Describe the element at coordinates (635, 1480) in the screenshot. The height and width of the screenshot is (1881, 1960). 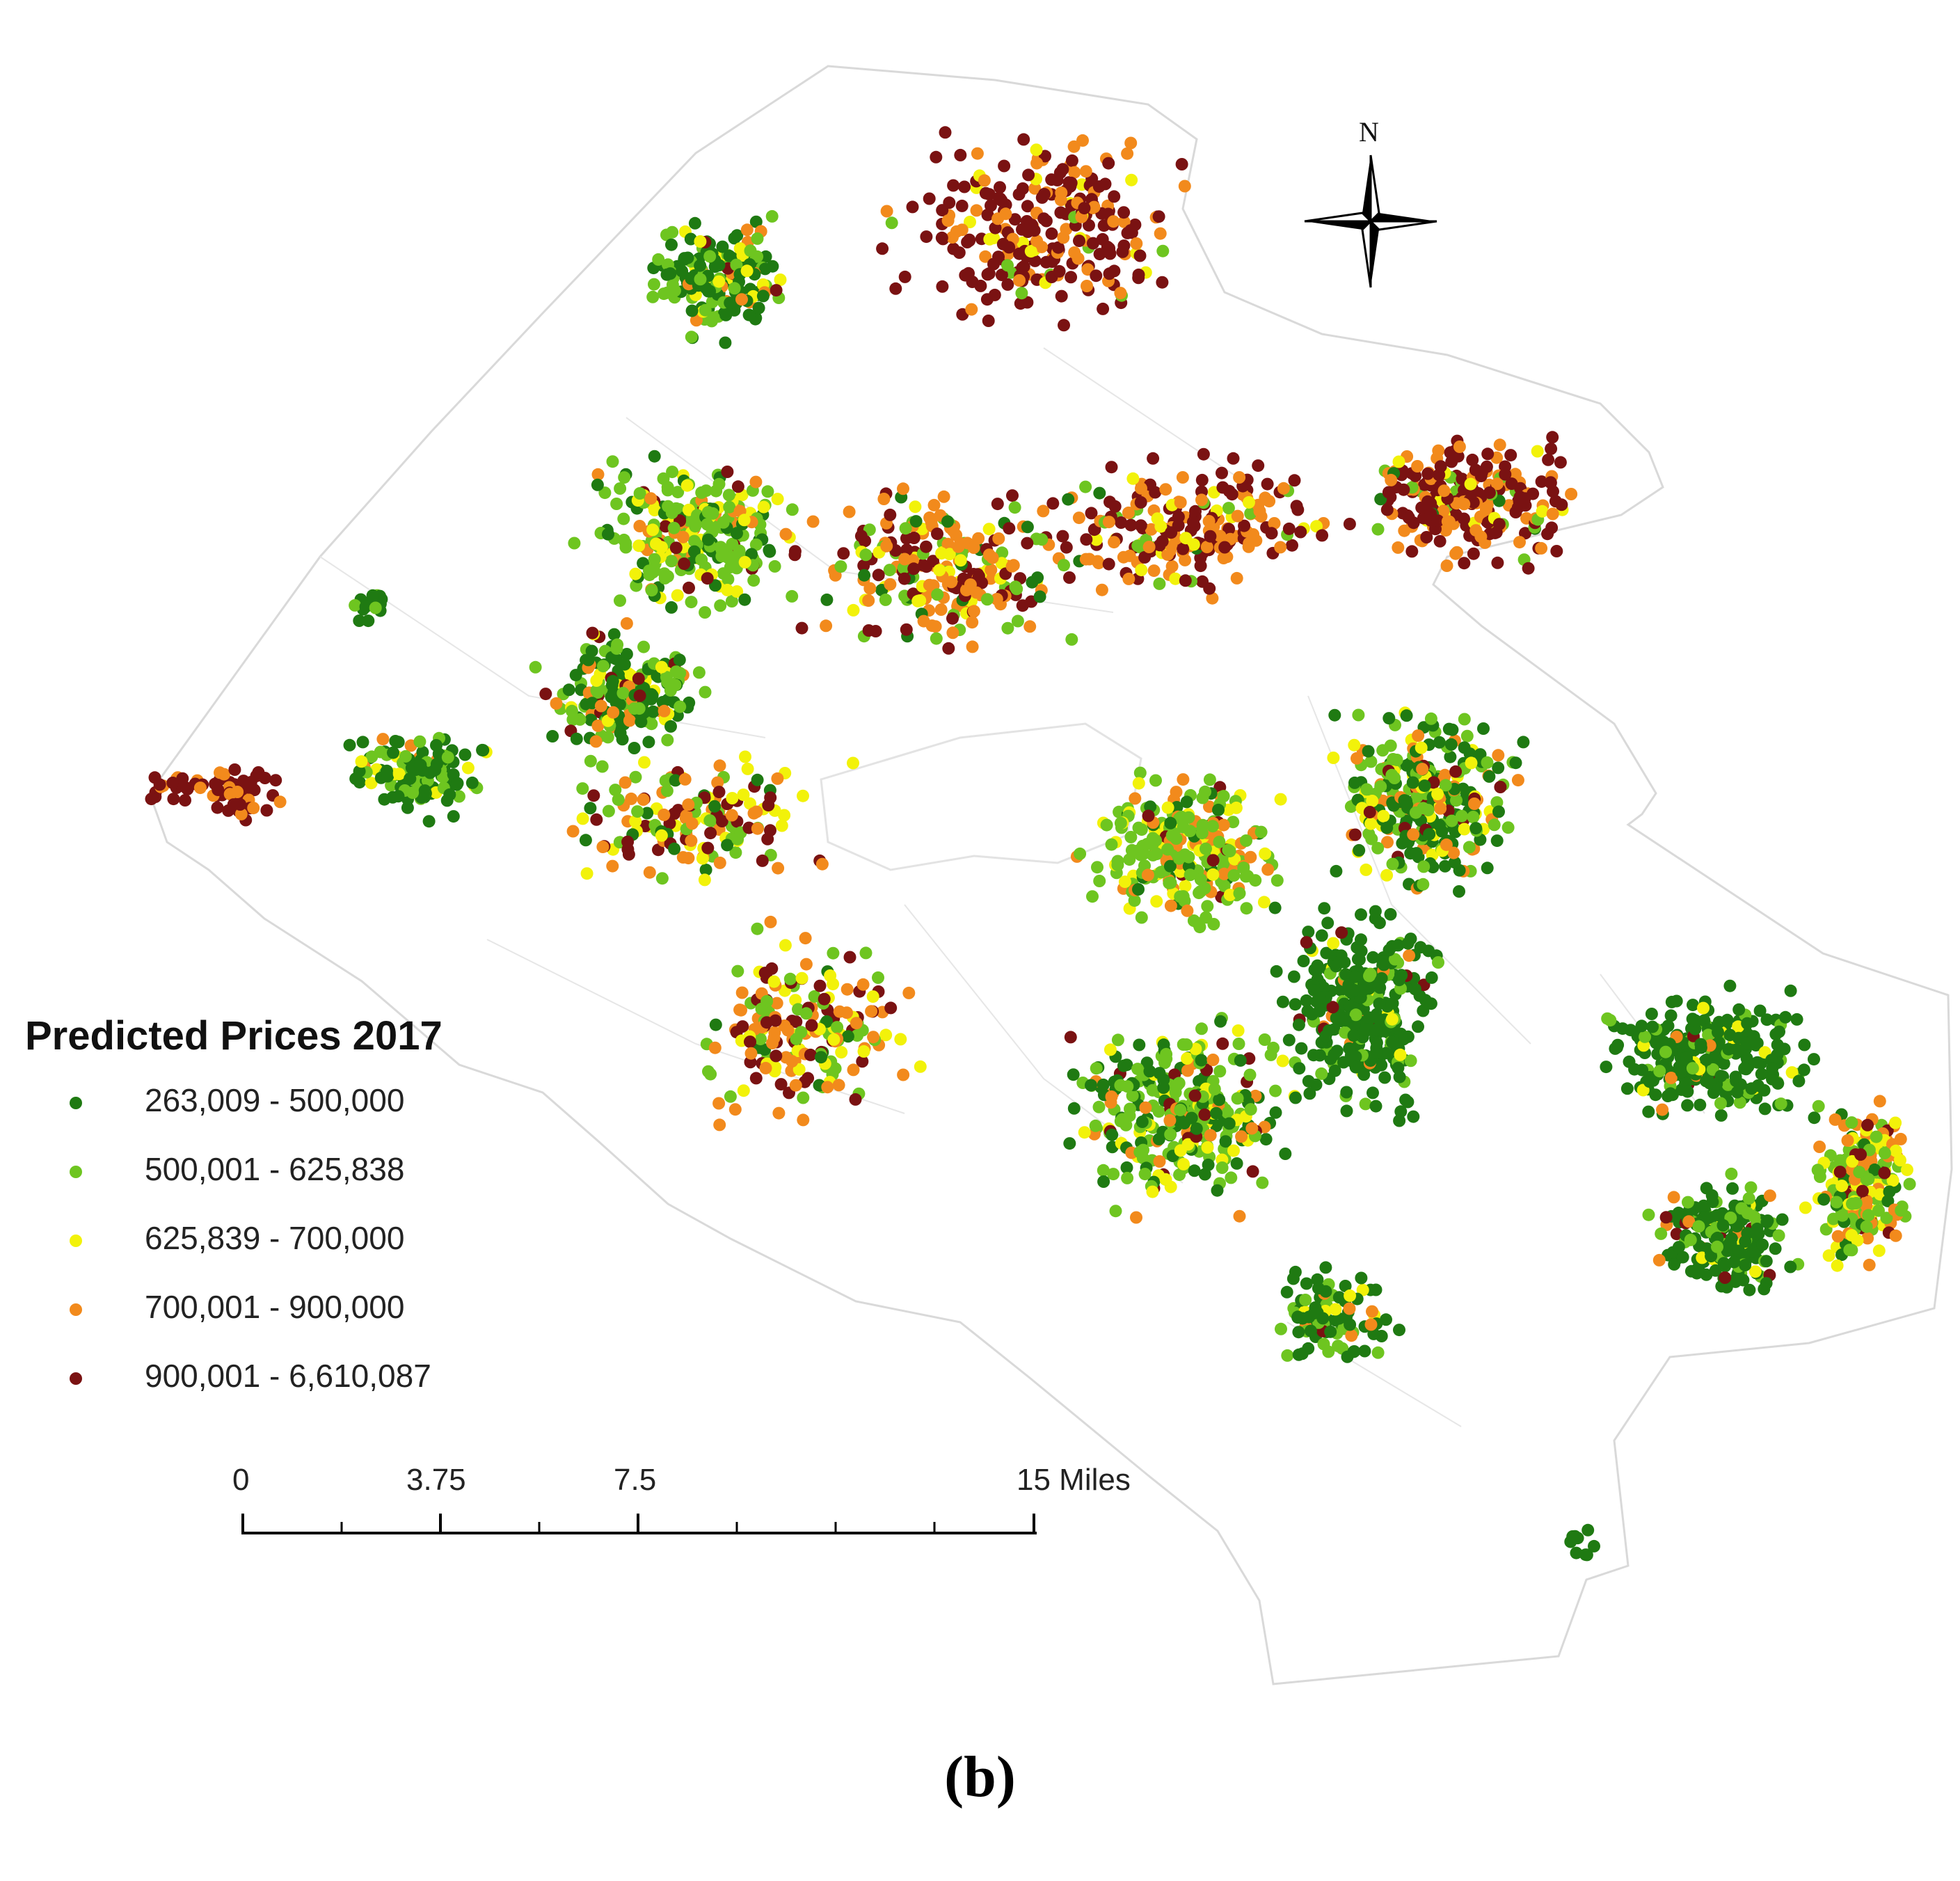
I see `scale-label-7-5: 7.5` at that location.